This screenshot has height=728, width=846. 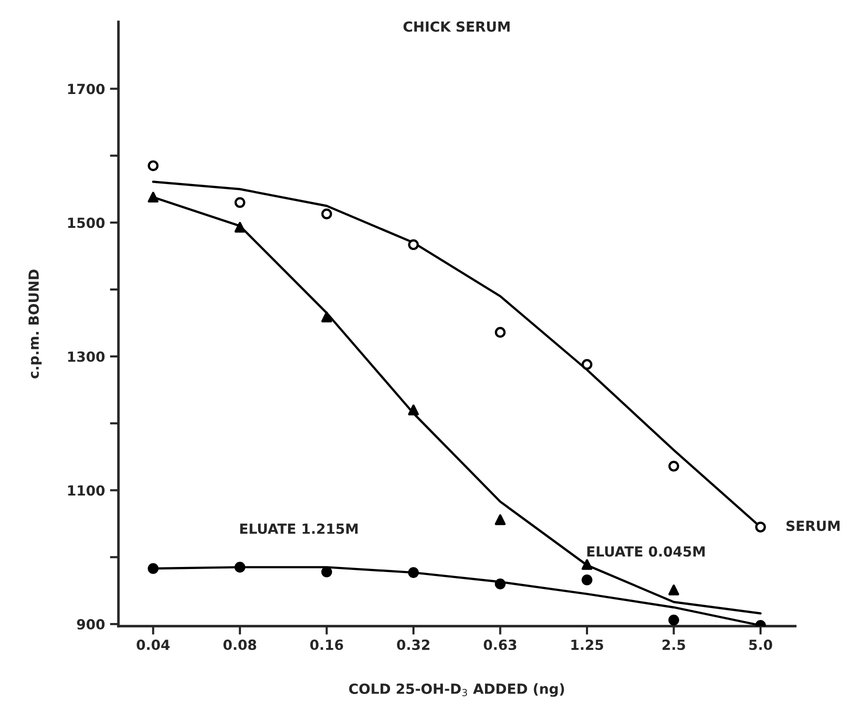 What do you see at coordinates (35, 324) in the screenshot?
I see `y-axis-title: c.p.m. BOUND` at bounding box center [35, 324].